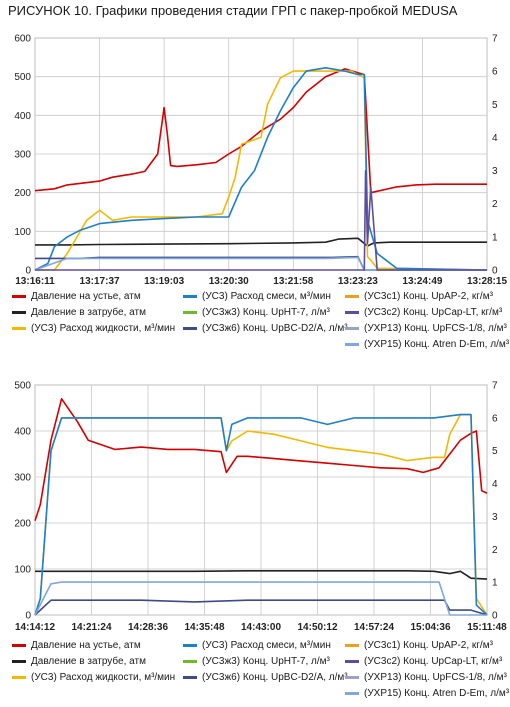  What do you see at coordinates (164, 281) in the screenshot?
I see `x-tick-label: 13:19:03` at bounding box center [164, 281].